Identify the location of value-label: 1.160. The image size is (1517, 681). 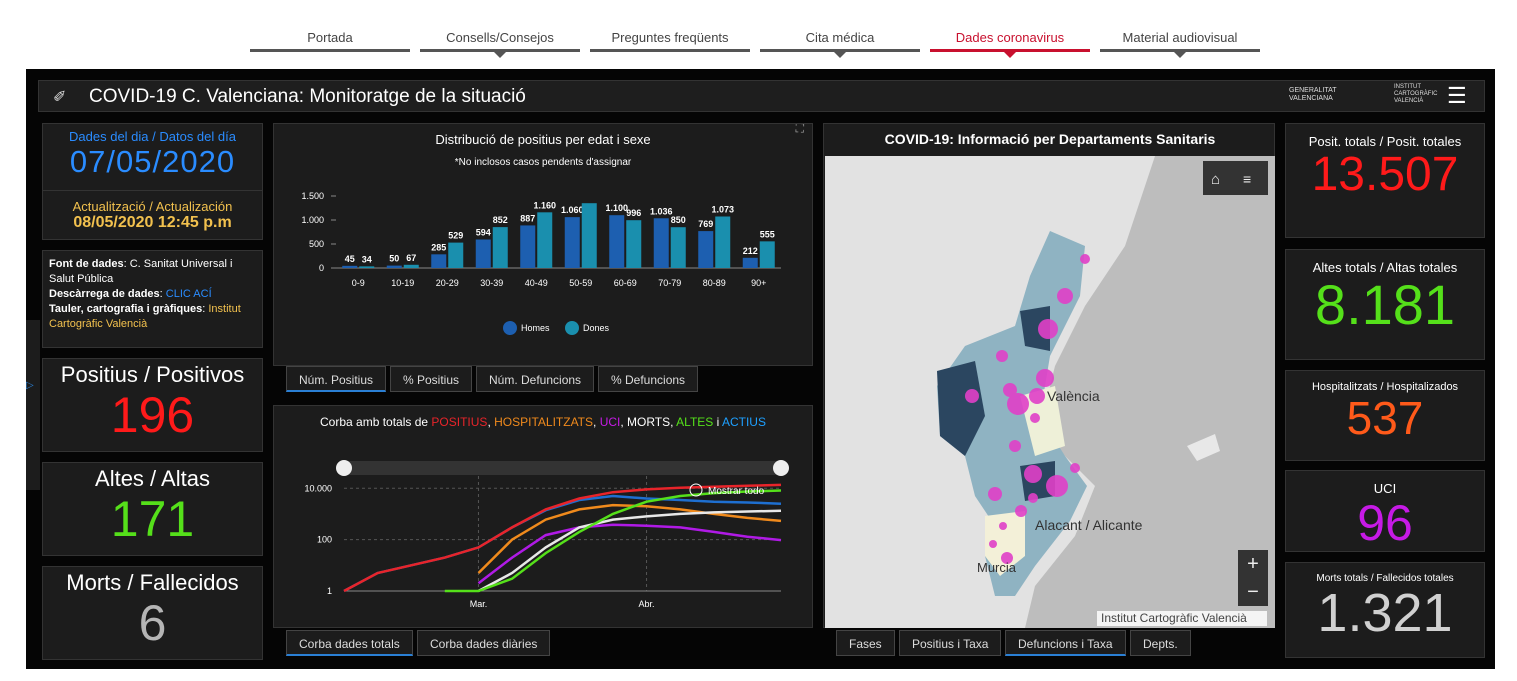
(544, 205).